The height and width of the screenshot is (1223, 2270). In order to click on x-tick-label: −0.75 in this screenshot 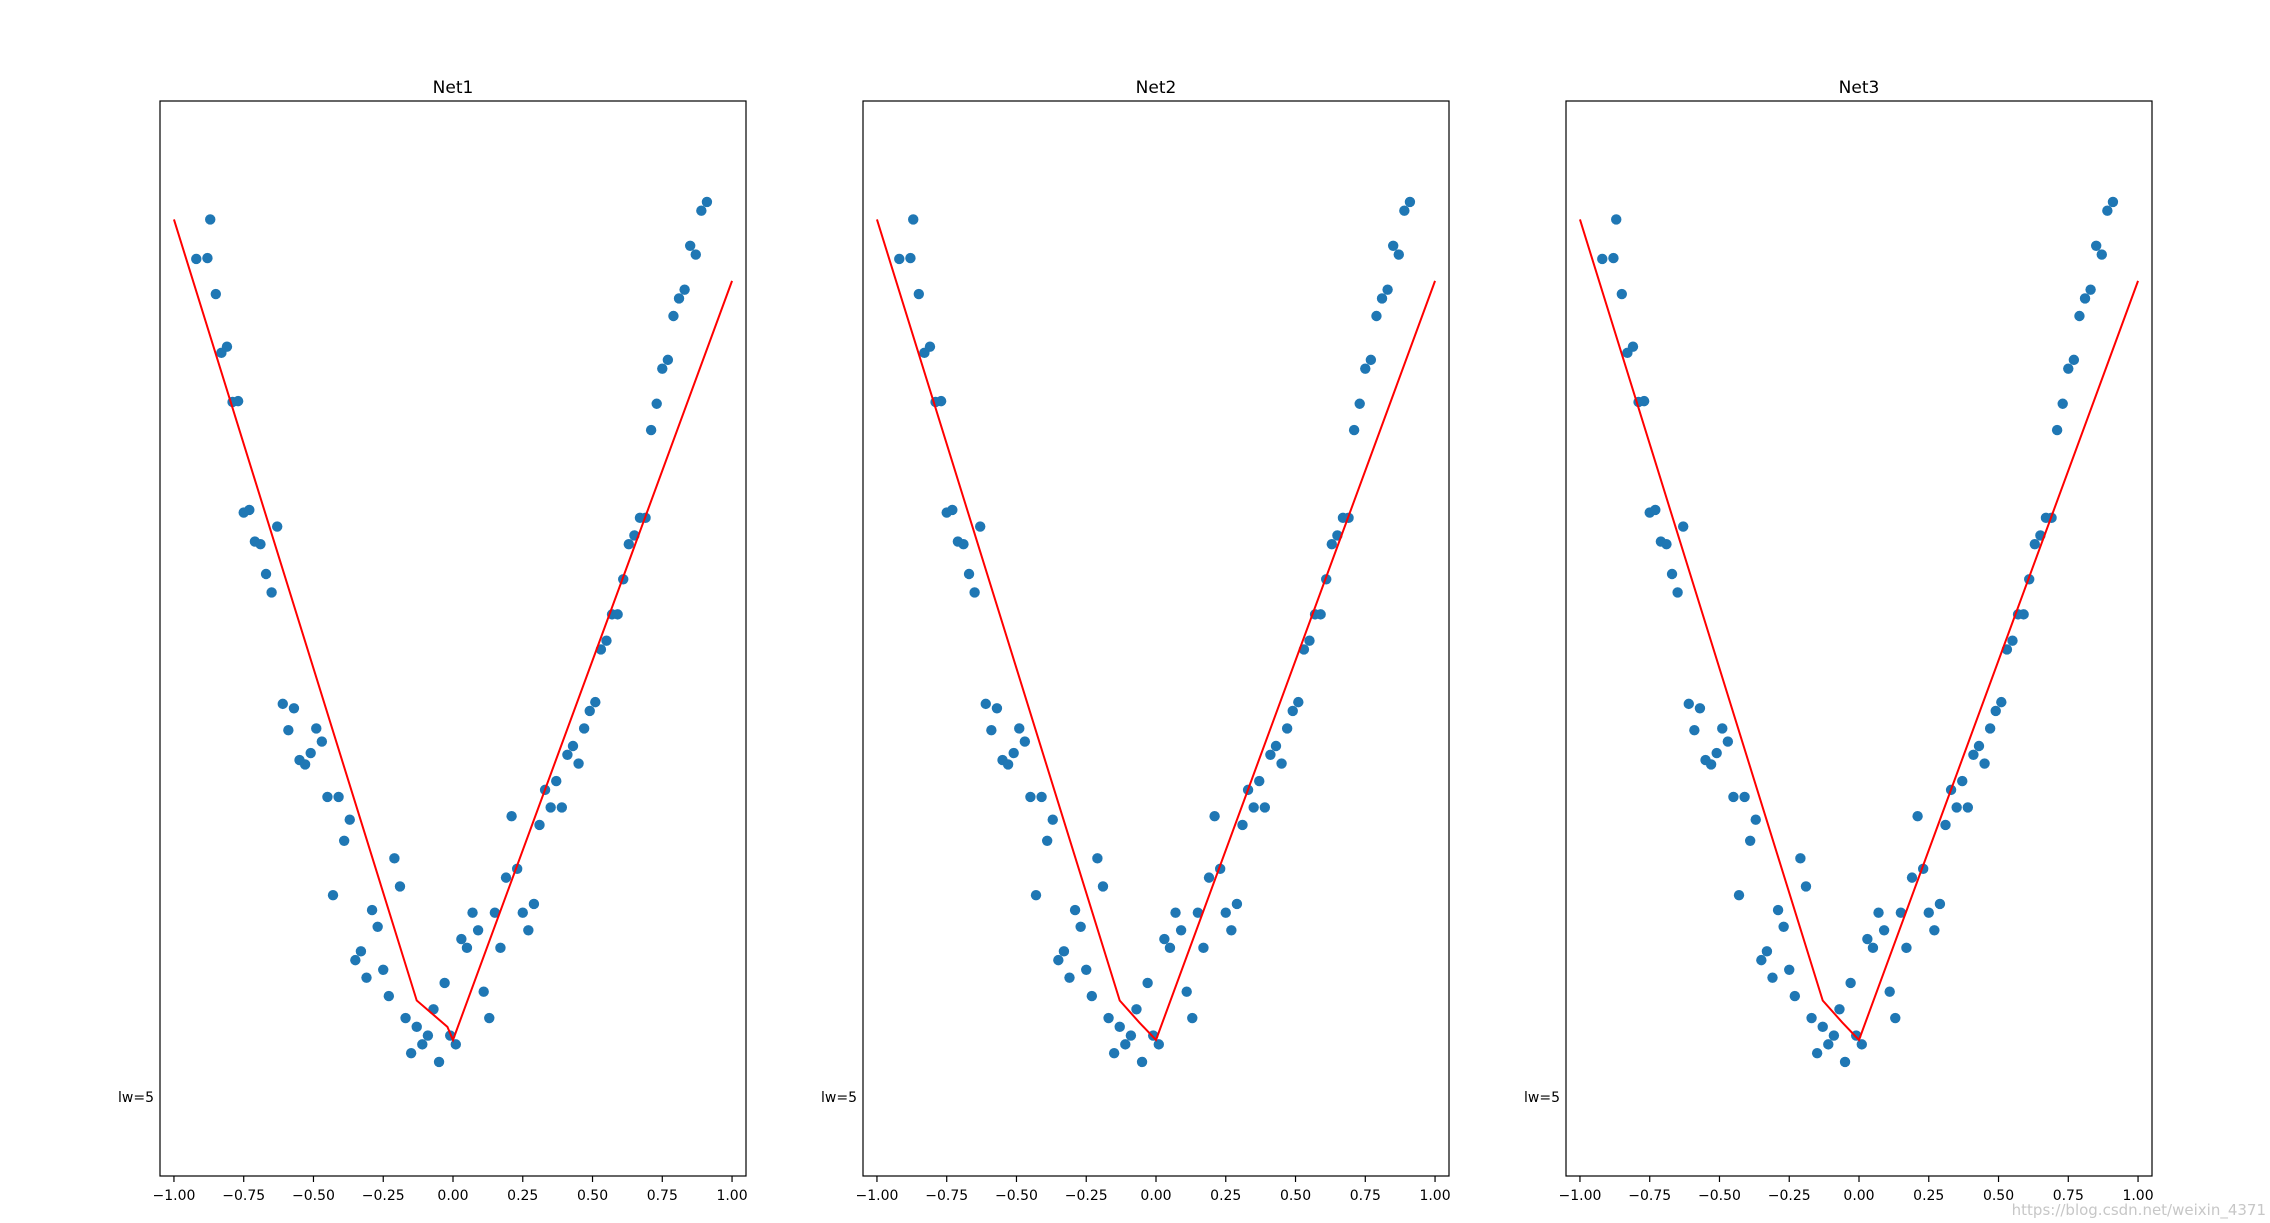, I will do `click(1649, 1196)`.